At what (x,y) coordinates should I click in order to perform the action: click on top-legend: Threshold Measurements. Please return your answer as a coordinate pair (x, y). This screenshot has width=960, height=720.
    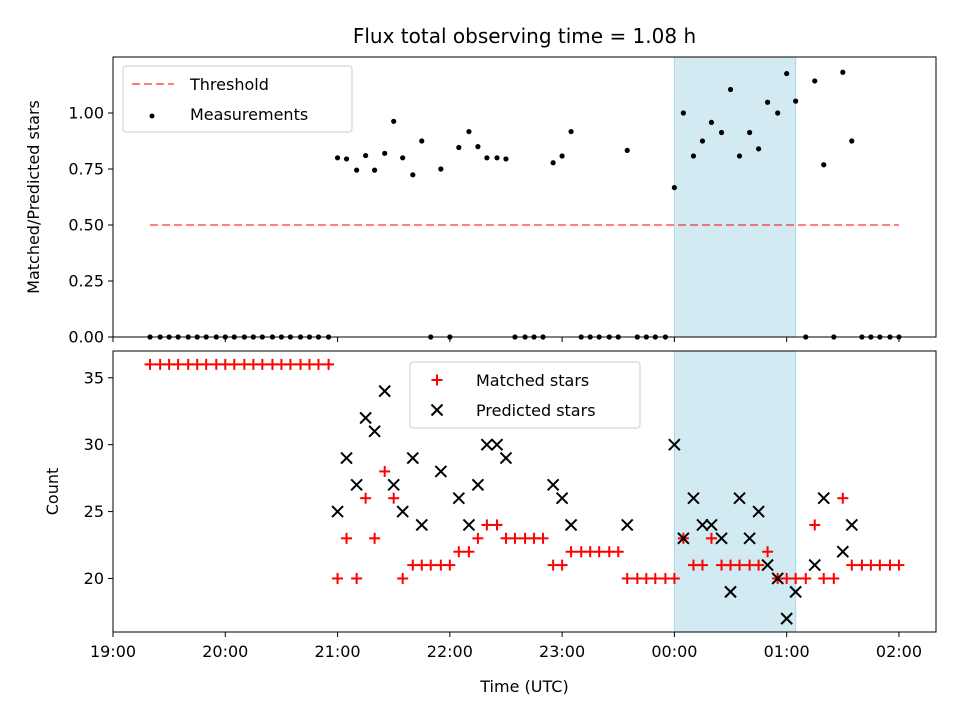
    Looking at the image, I should click on (237, 99).